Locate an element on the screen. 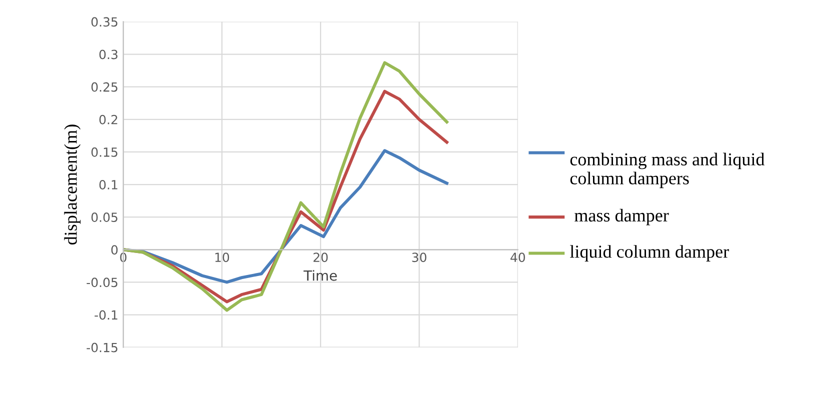 Image resolution: width=822 pixels, height=402 pixels. x-tick-label: 40 is located at coordinates (517, 257).